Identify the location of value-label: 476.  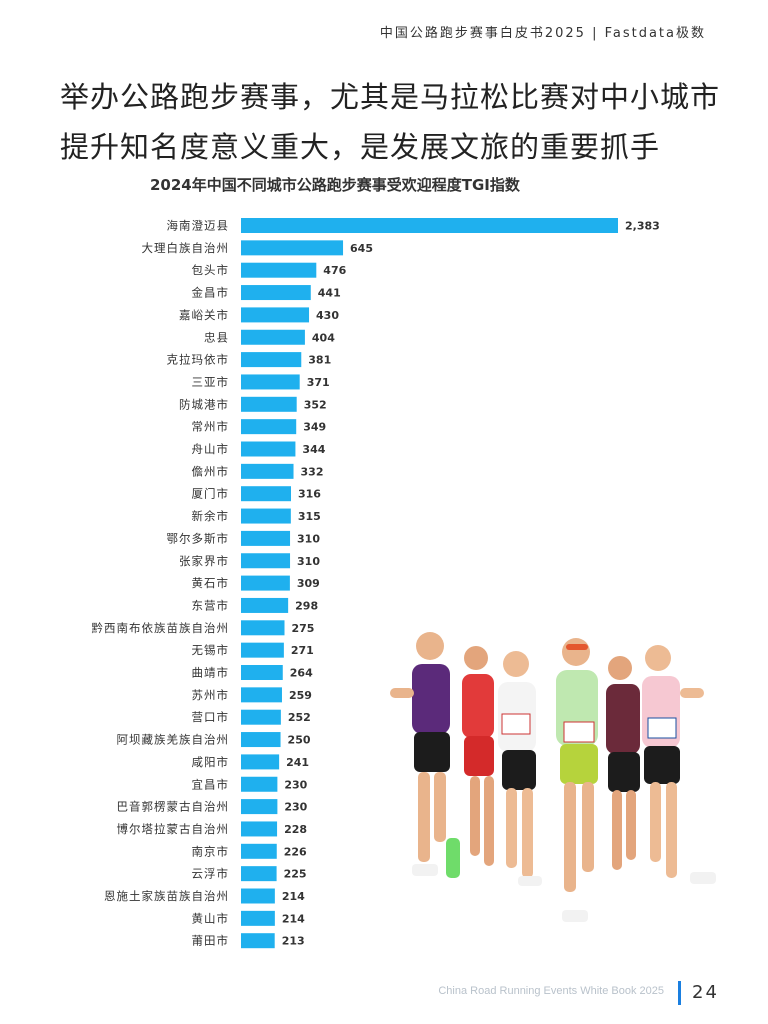
(334, 270).